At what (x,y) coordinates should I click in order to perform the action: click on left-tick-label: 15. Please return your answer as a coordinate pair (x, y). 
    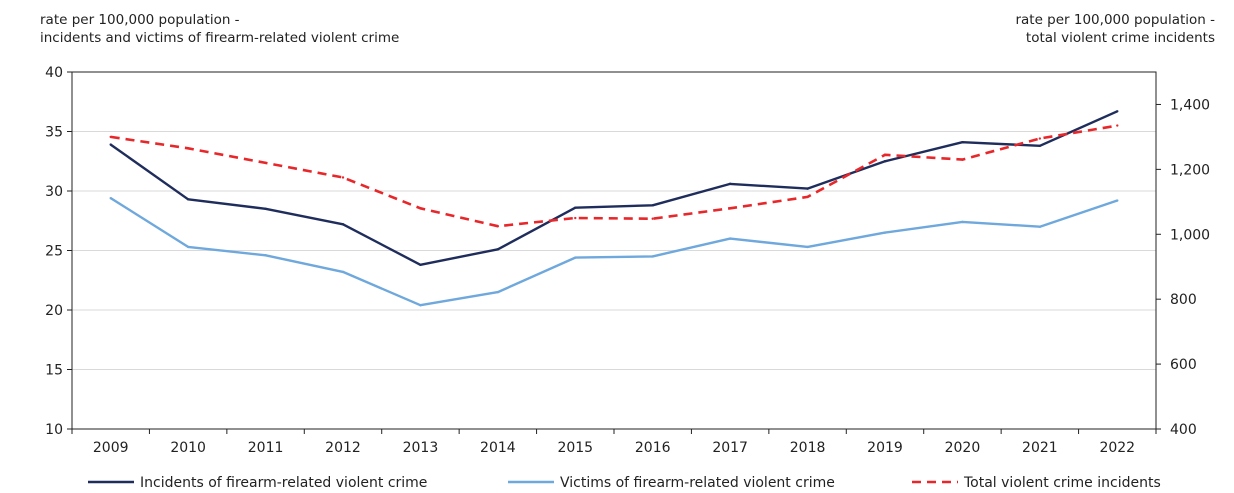
    Looking at the image, I should click on (54, 371).